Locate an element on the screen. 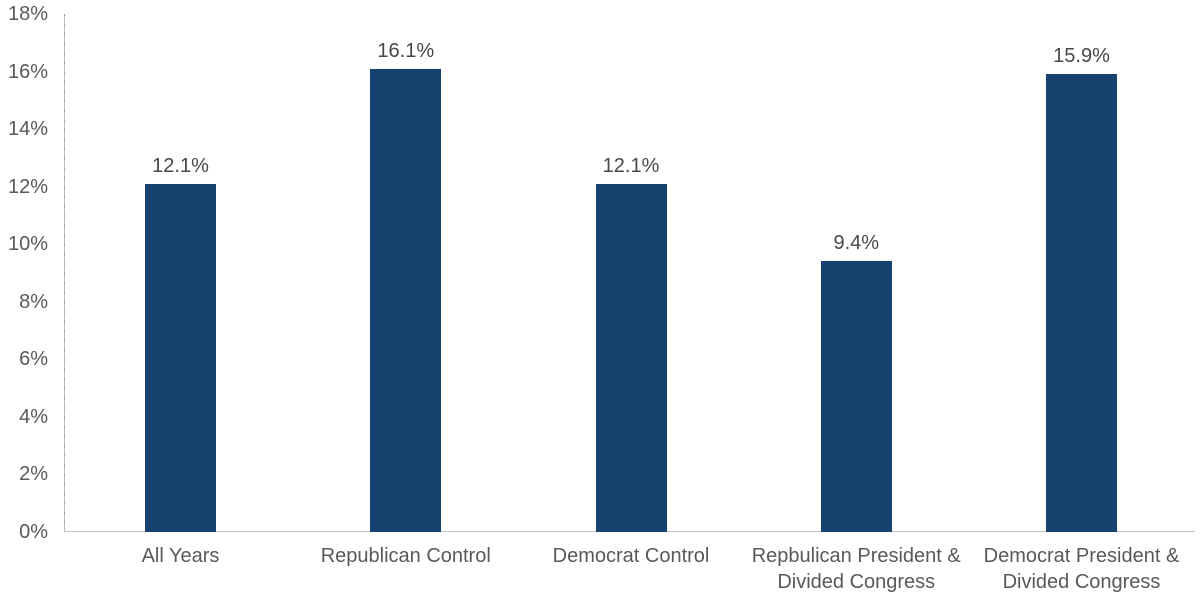  category-label: All Years is located at coordinates (180, 556).